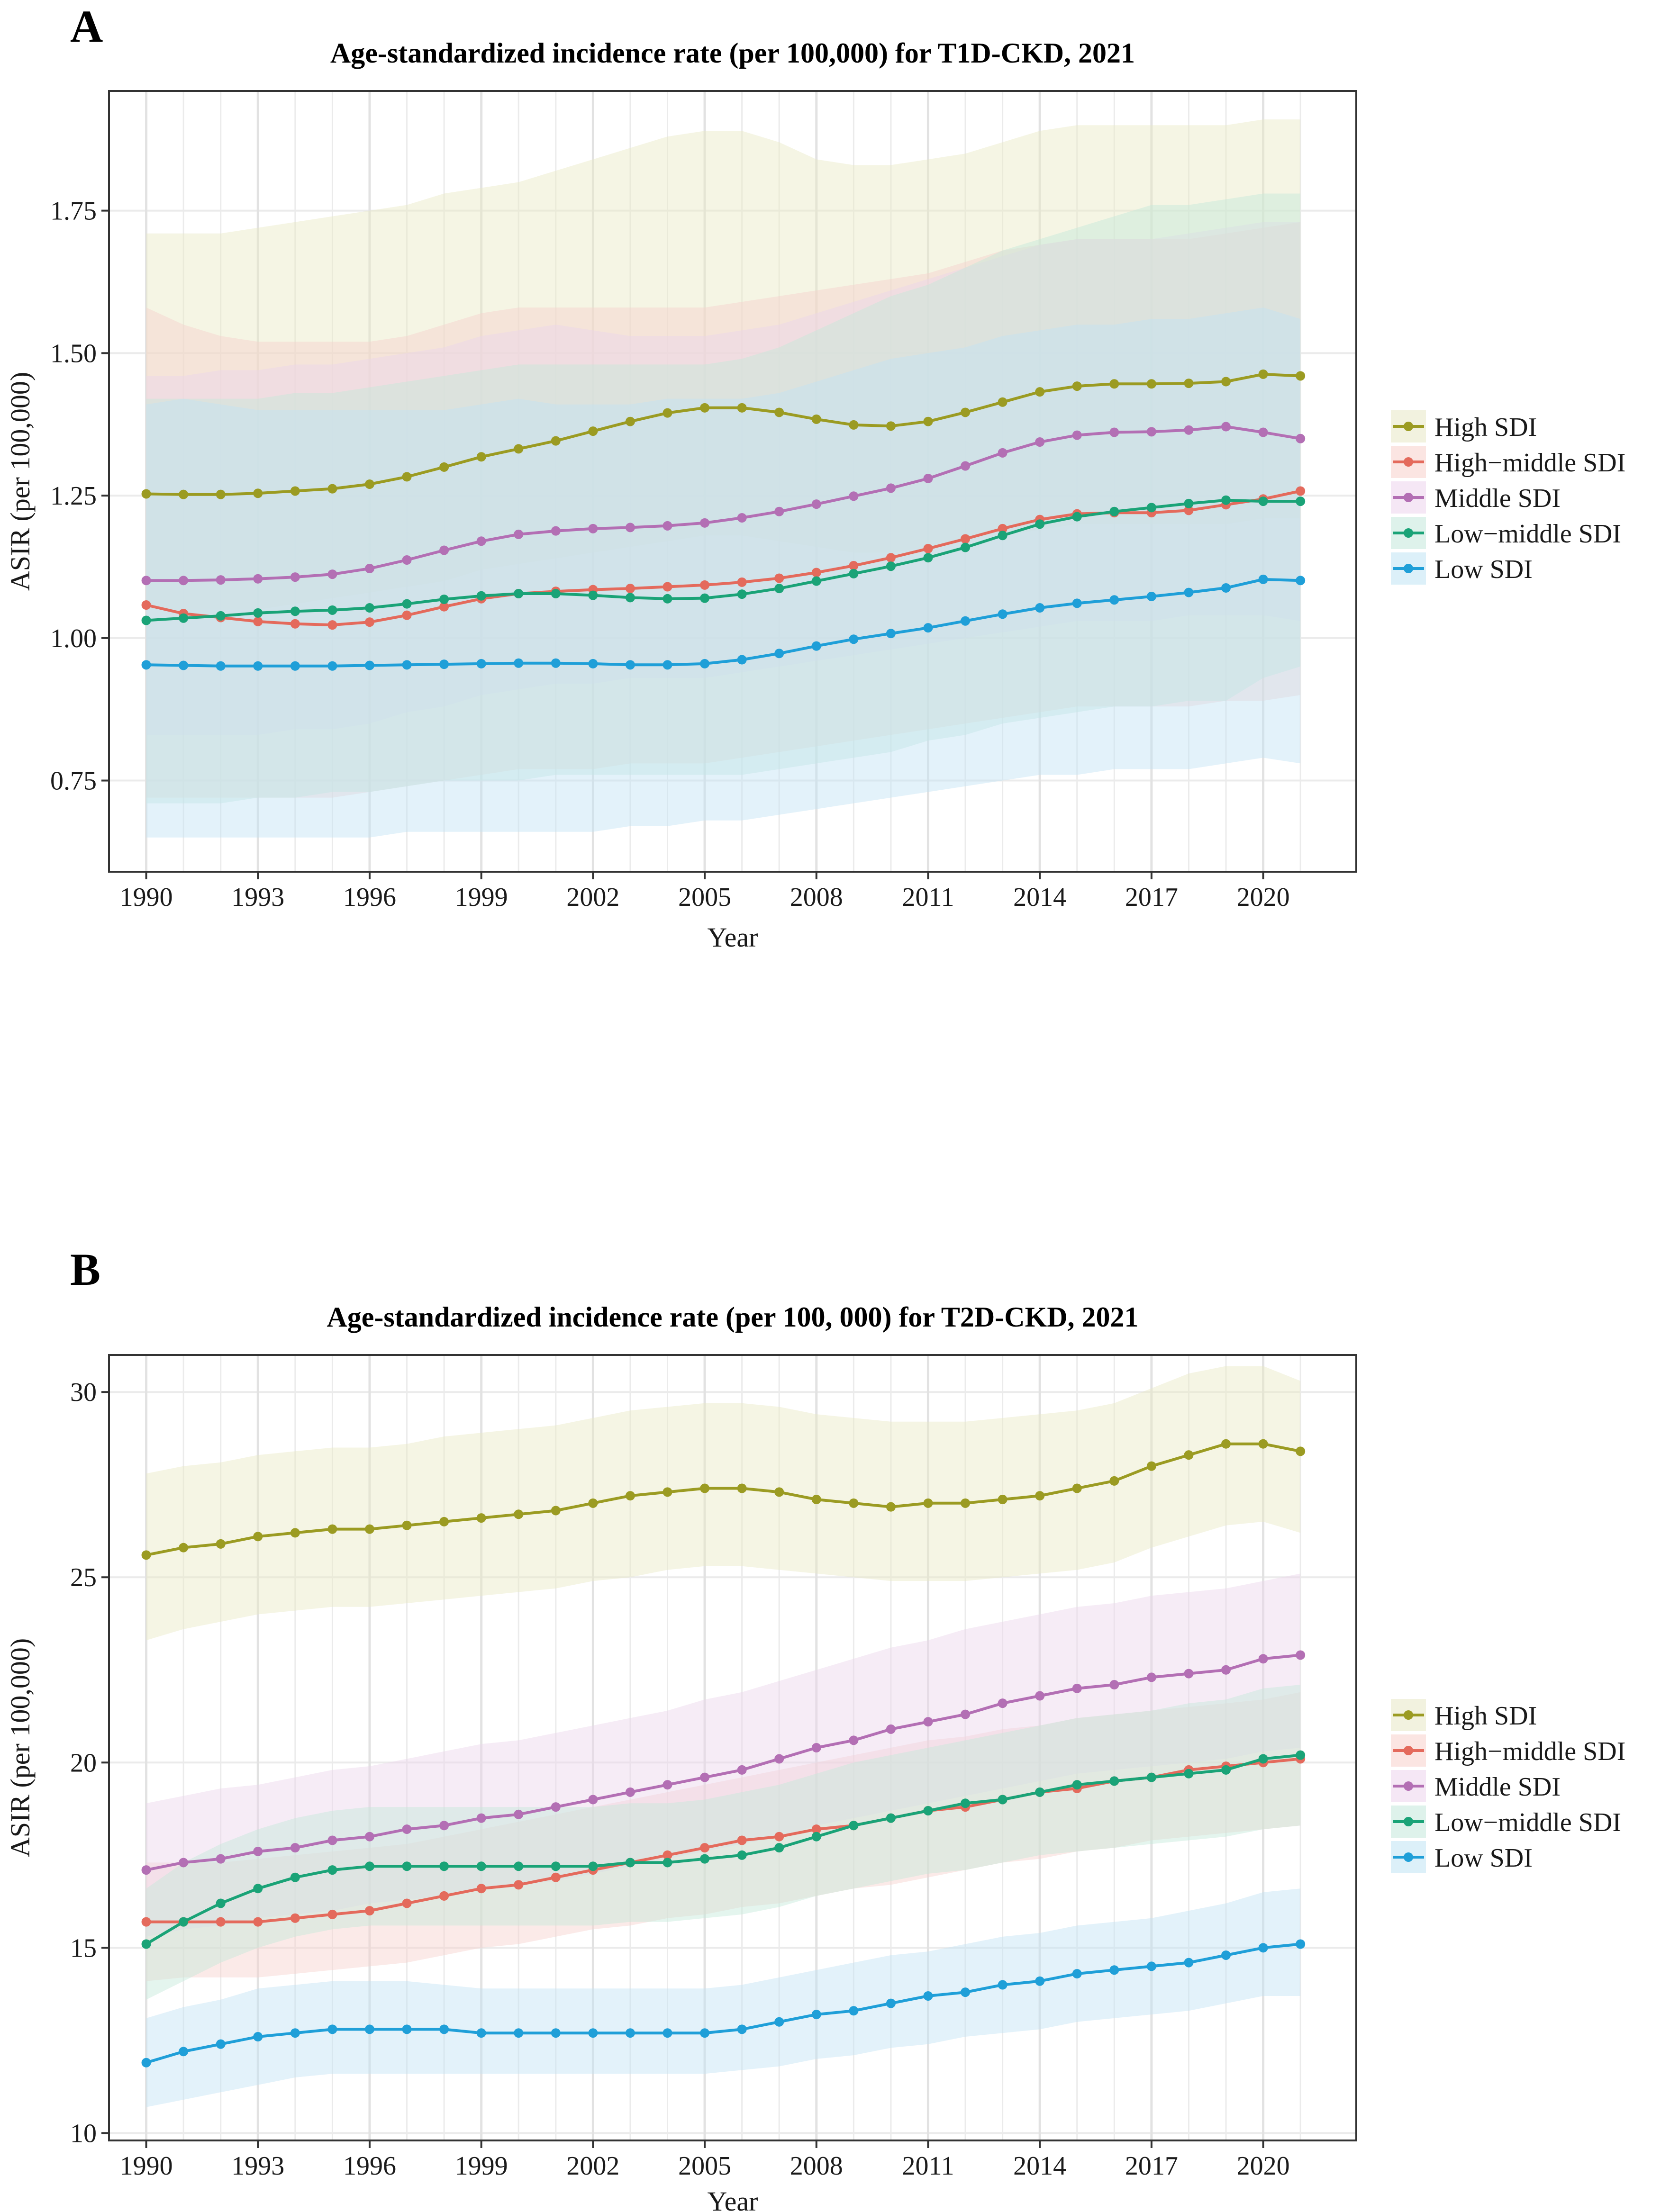  I want to click on x-tick-label: 1990, so click(146, 898).